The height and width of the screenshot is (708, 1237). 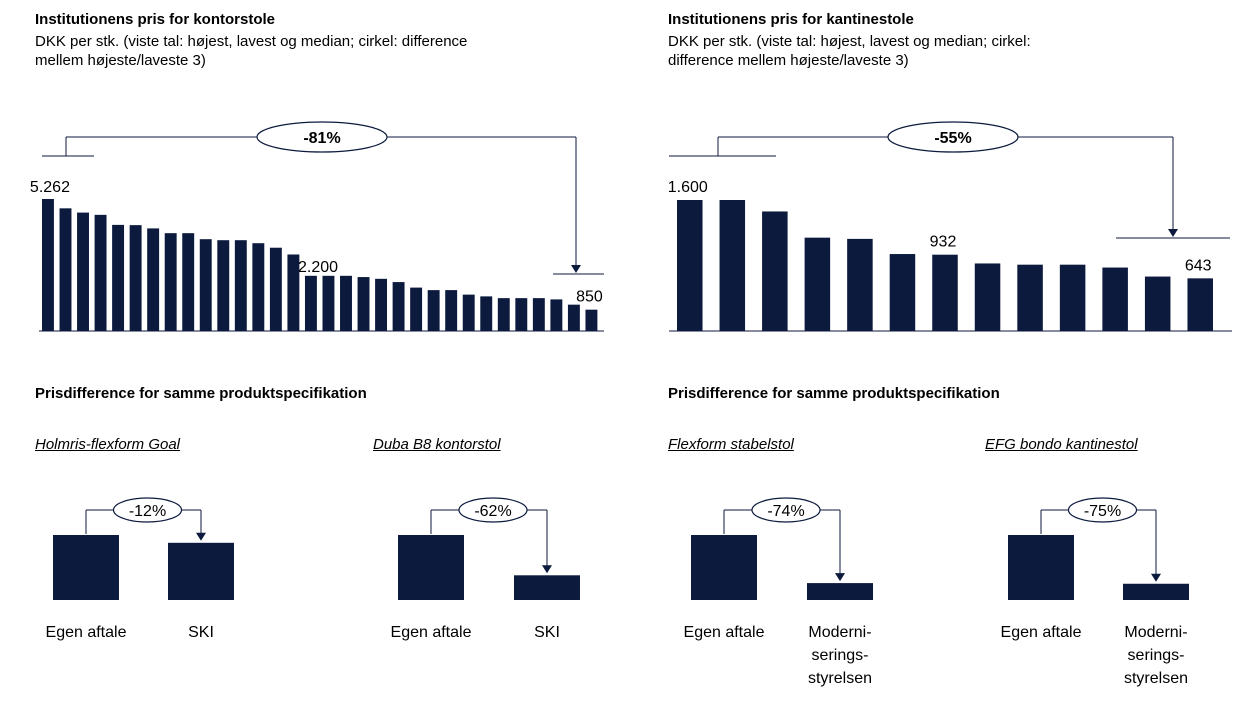 I want to click on category-label-flexform: Moderni-, so click(x=839, y=632).